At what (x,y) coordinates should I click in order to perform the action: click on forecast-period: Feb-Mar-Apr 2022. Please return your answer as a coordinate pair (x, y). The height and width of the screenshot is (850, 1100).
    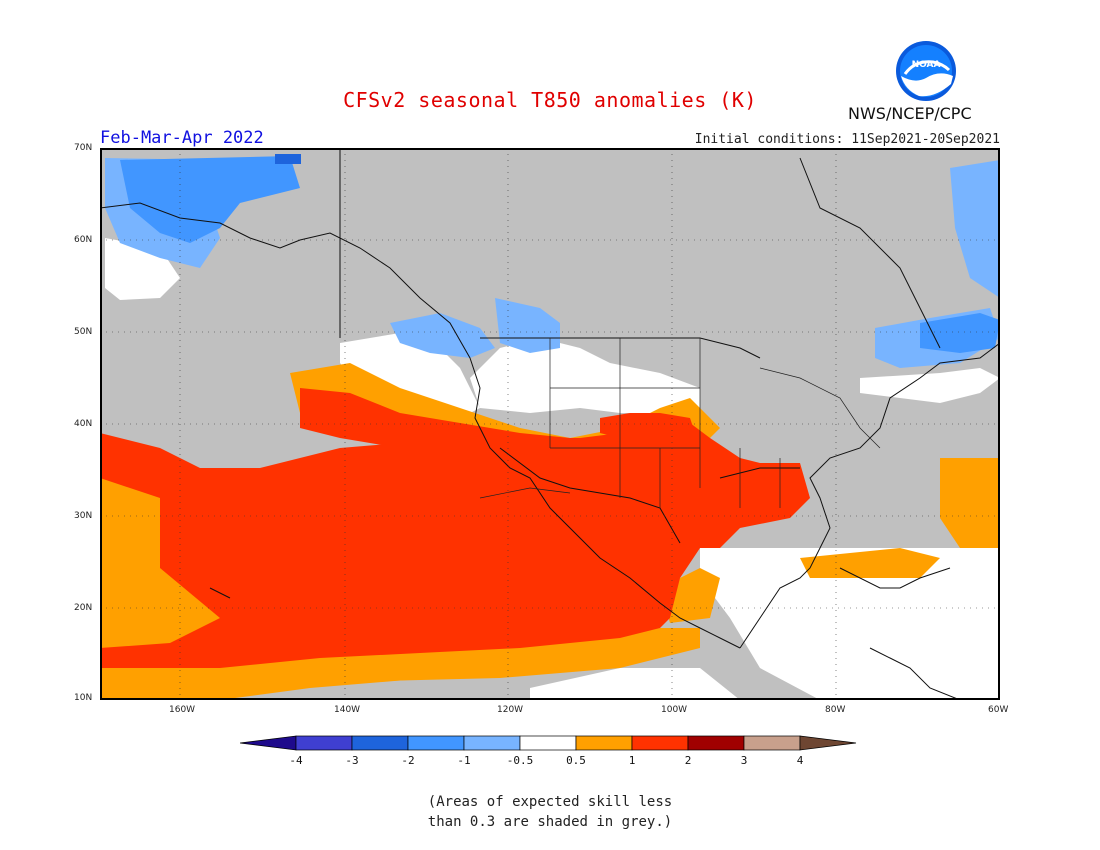
    Looking at the image, I should click on (182, 138).